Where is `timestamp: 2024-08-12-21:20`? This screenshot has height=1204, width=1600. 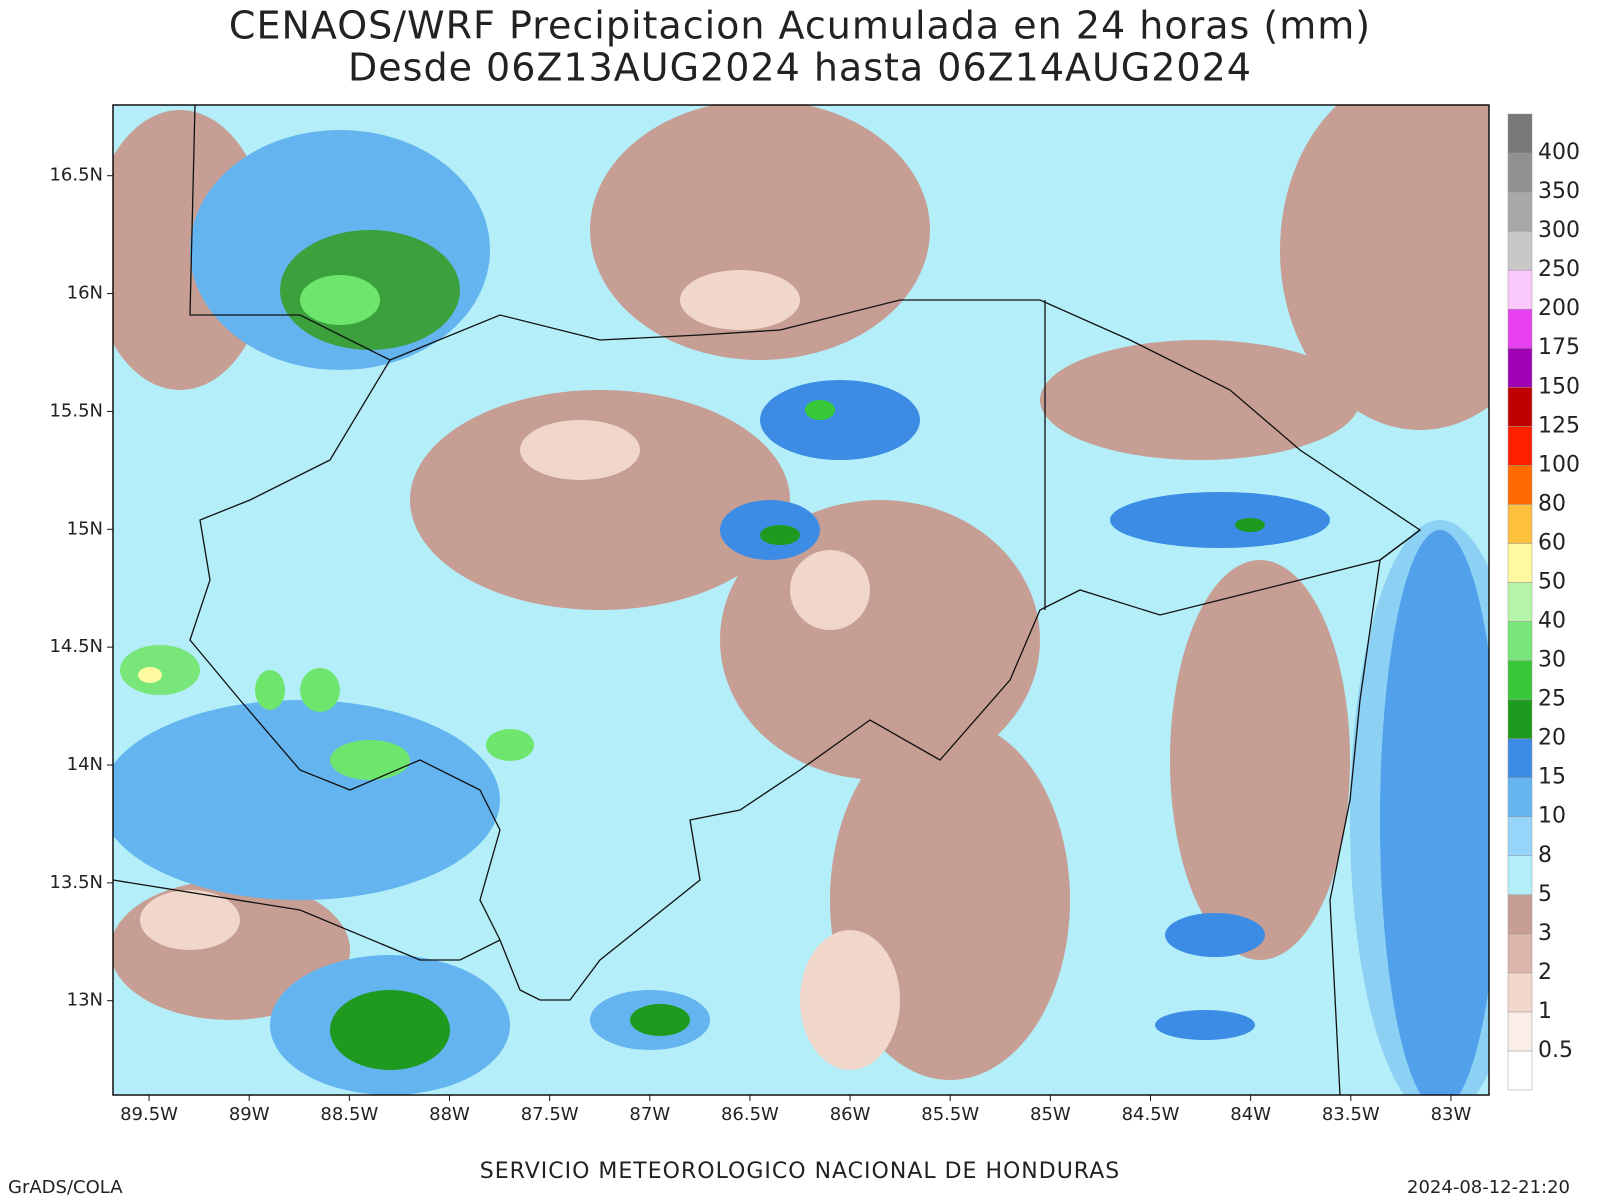
timestamp: 2024-08-12-21:20 is located at coordinates (1488, 1187).